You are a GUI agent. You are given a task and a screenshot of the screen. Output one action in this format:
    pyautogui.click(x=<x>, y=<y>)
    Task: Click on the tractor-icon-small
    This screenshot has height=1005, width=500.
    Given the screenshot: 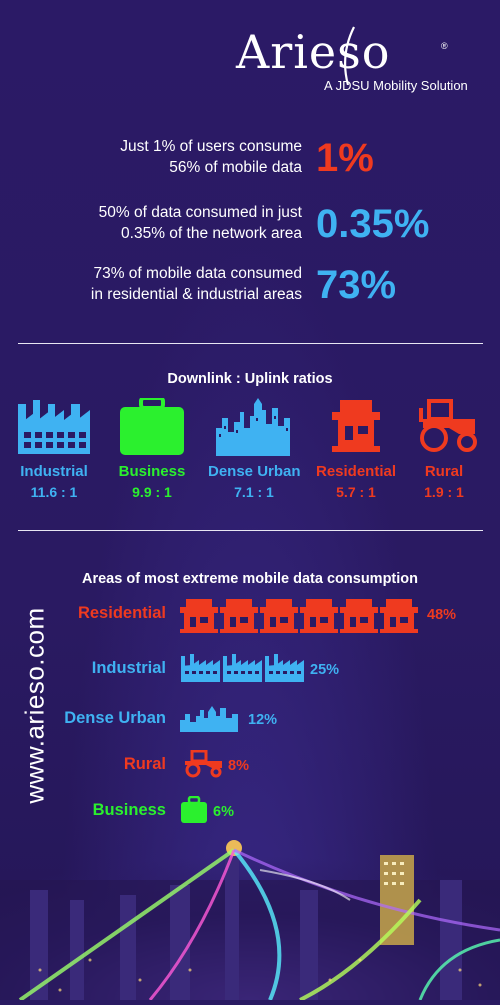 What is the action you would take?
    pyautogui.click(x=203, y=763)
    